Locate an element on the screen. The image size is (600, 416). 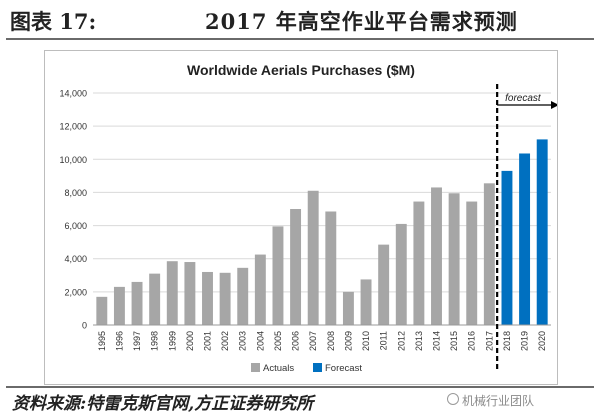
x-tick-label: 1997 is located at coordinates (137, 341).